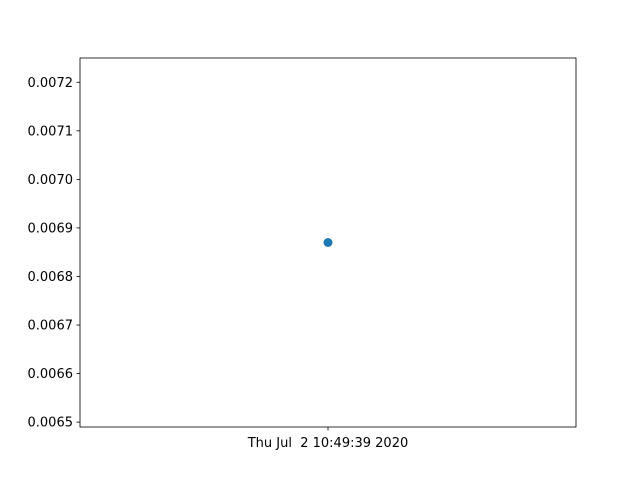  I want to click on x-axis: Thu Jul 2 10:49:39 2020, so click(328, 439).